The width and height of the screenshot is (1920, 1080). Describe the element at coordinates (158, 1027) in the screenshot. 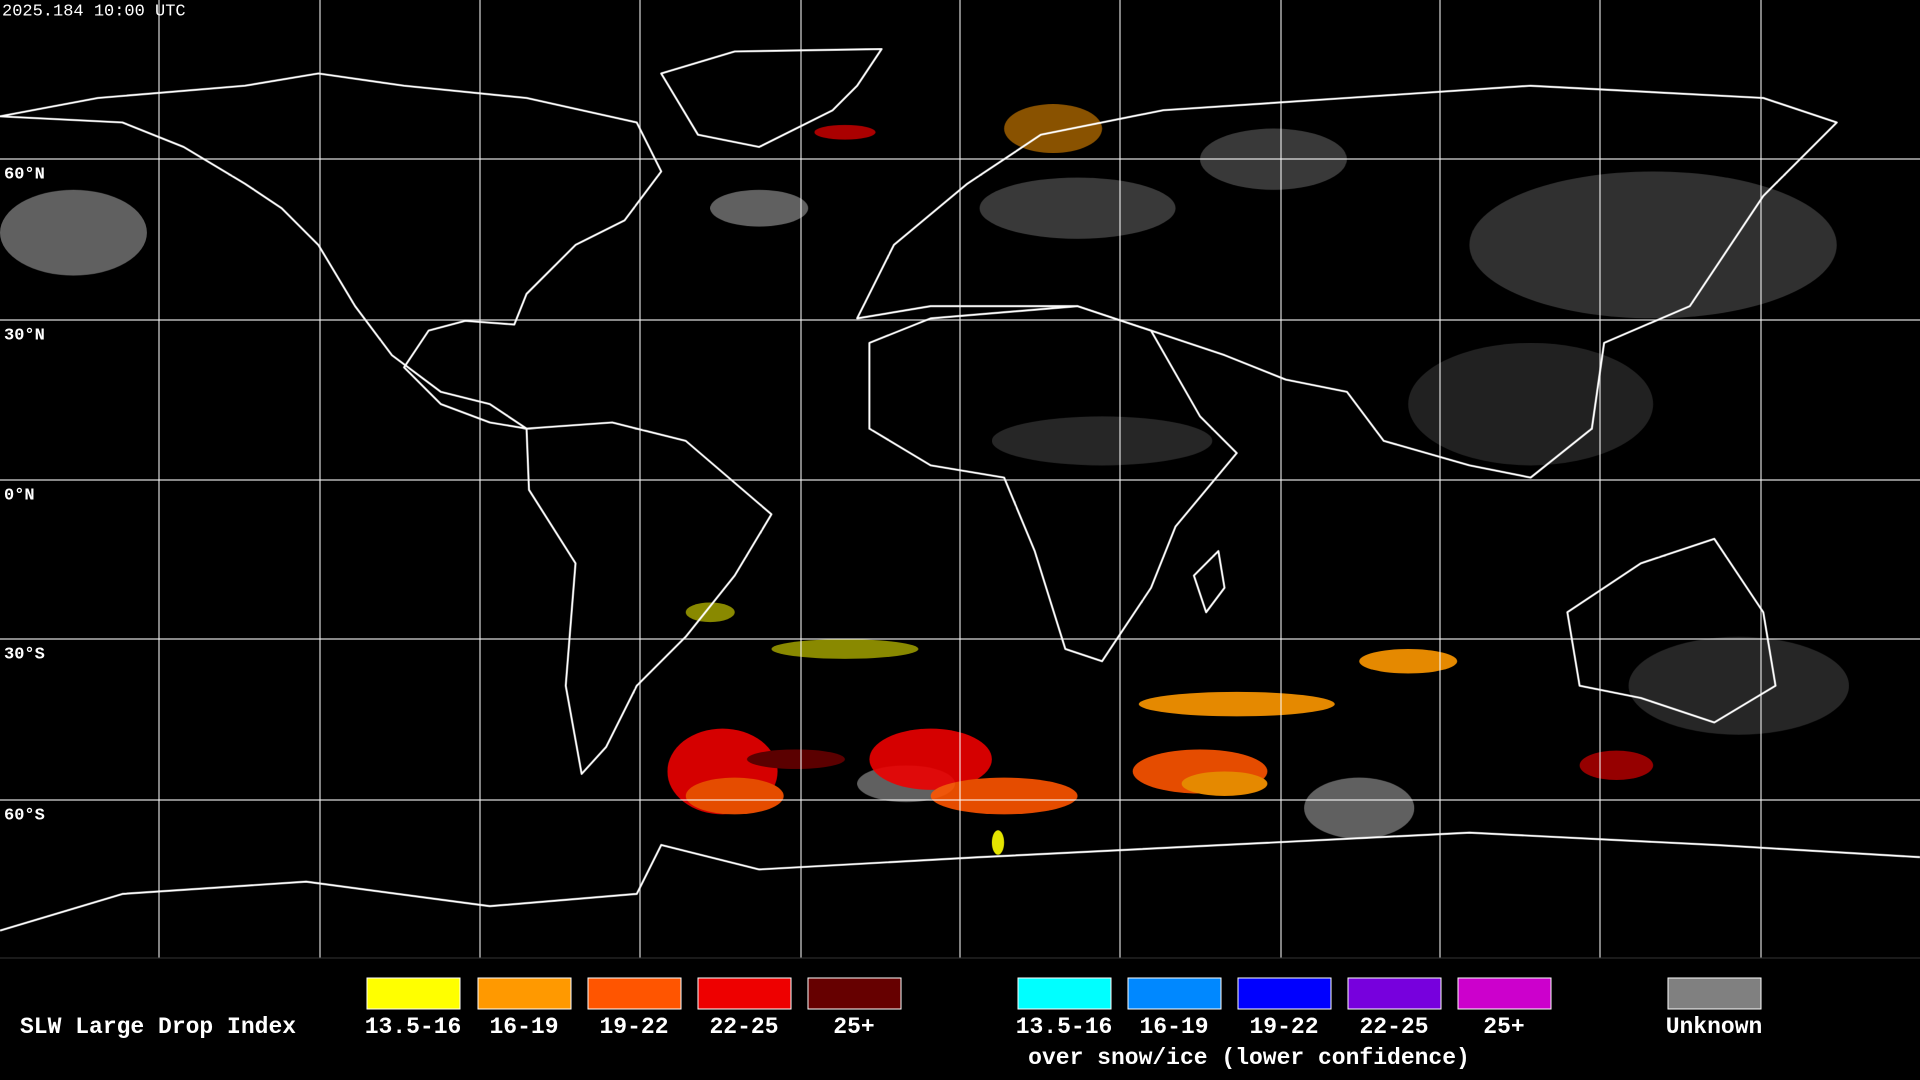

I see `legend-title: SLW Large Drop Index` at that location.